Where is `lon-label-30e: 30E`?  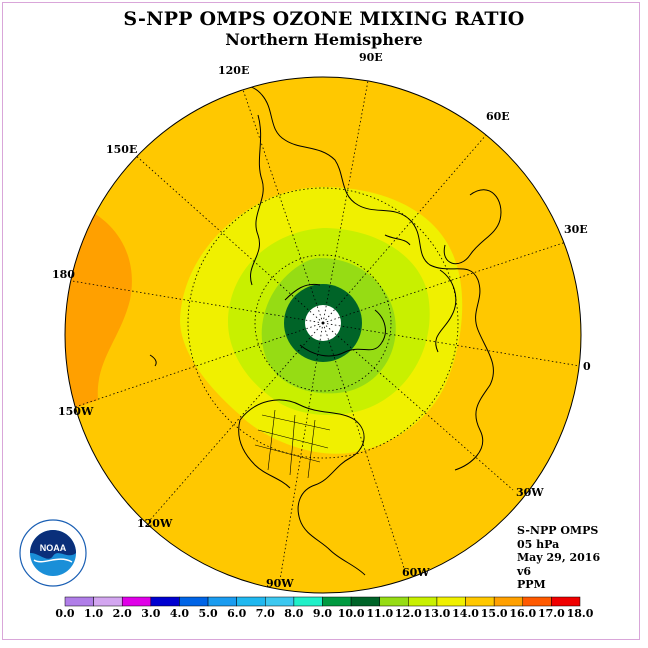
lon-label-30e: 30E is located at coordinates (576, 229).